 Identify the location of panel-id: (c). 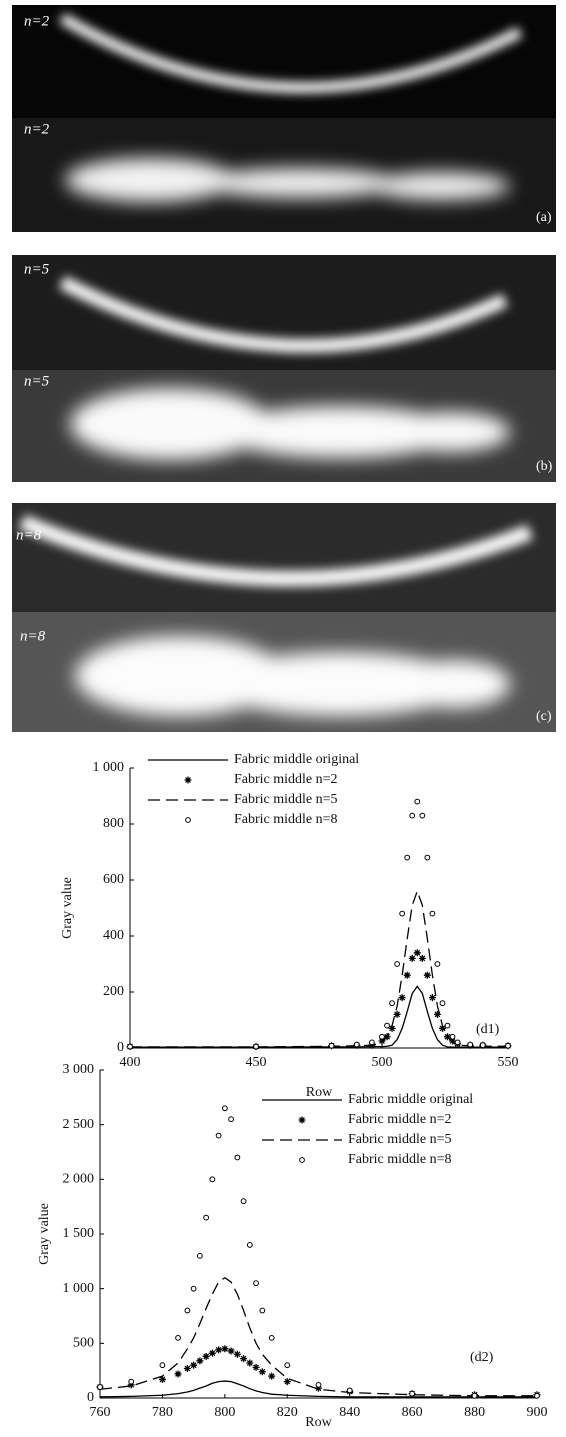
(544, 716).